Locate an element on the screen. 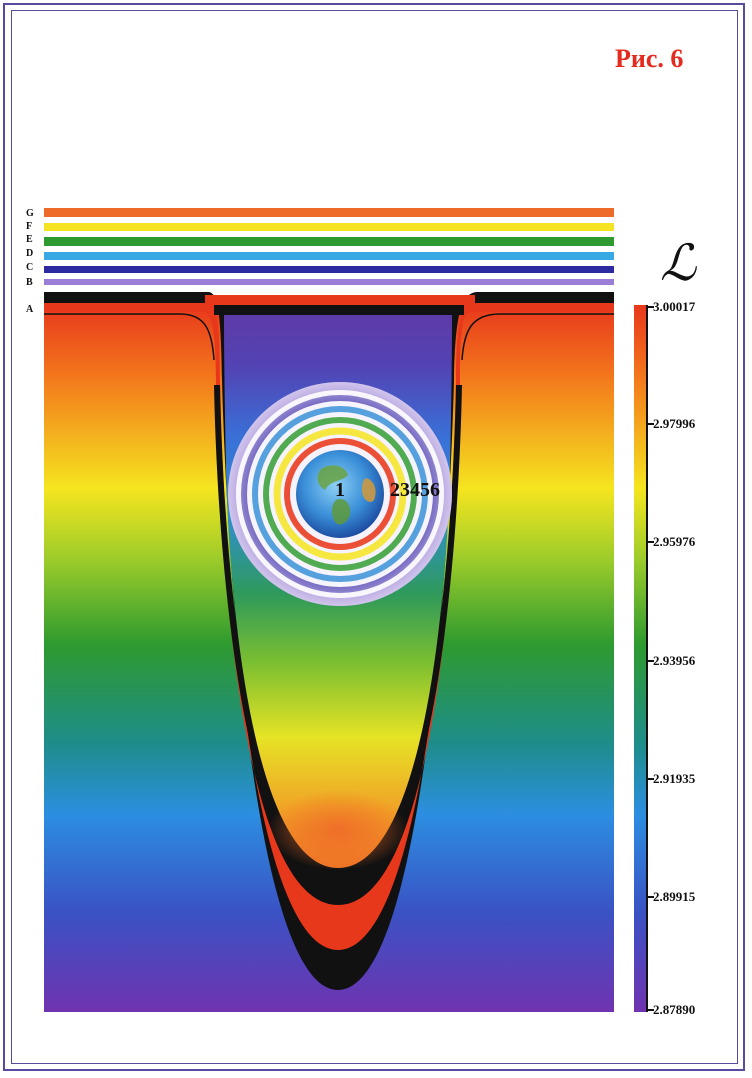  layer-label-d: D is located at coordinates (30, 253).